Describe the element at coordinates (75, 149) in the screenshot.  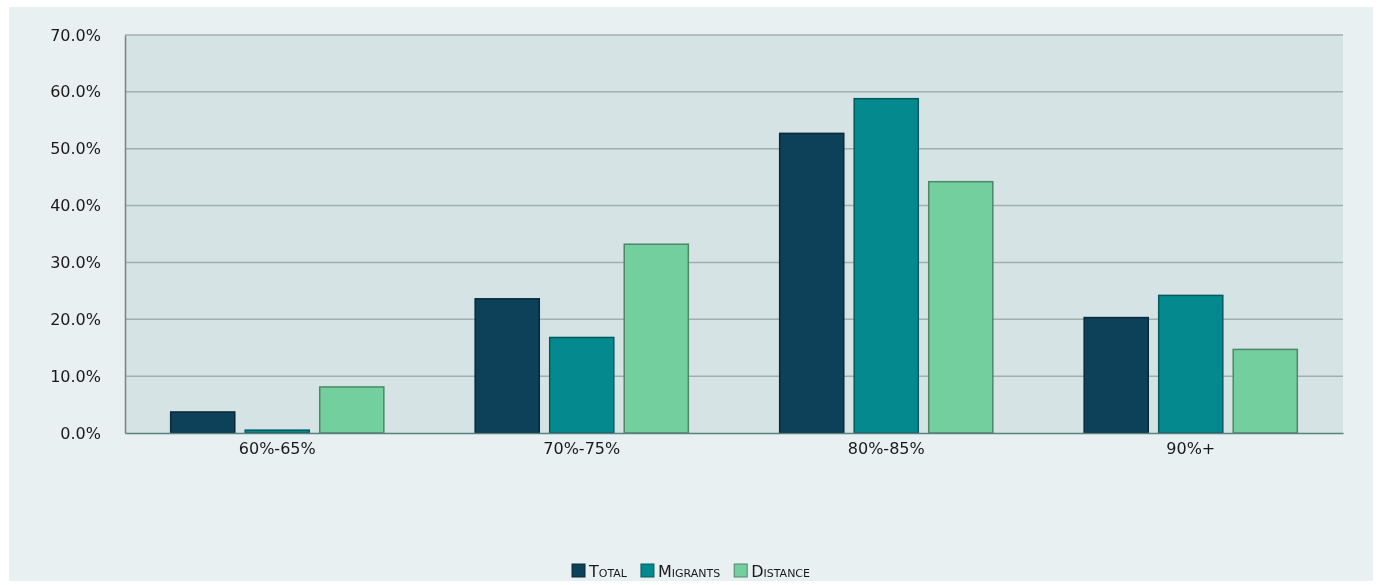
I see `y-tick-label: 50.0%` at that location.